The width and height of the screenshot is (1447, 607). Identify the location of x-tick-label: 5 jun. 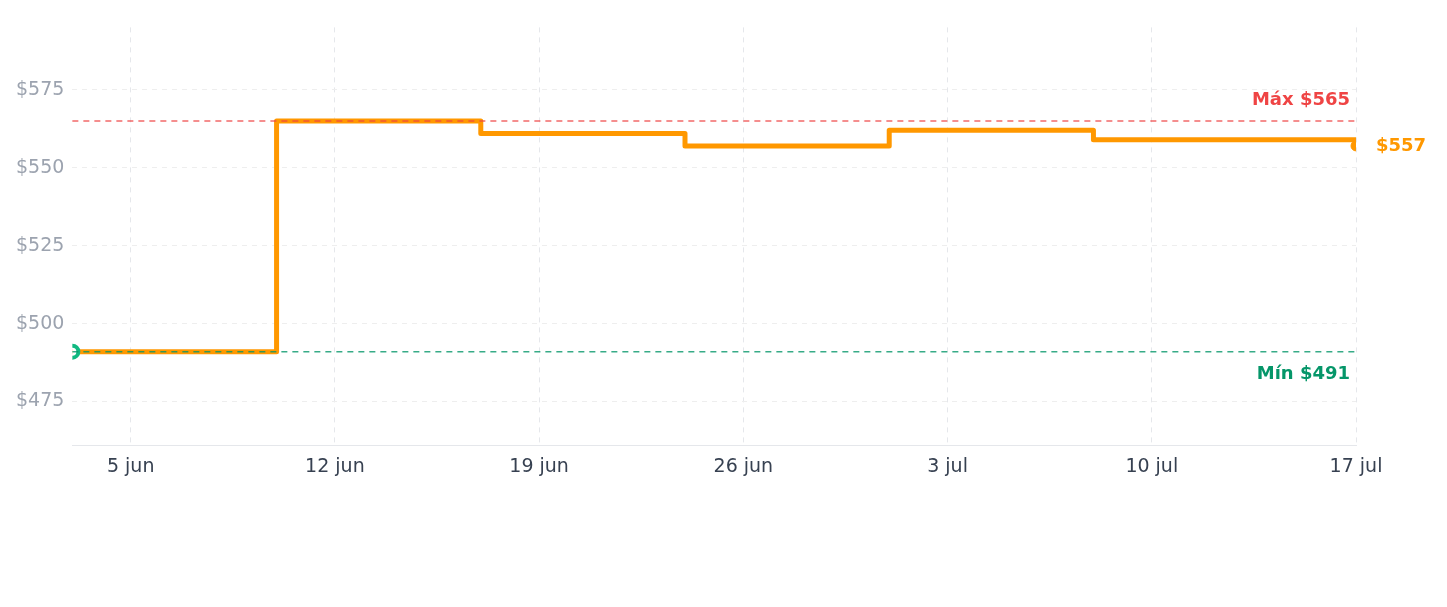
(130, 464).